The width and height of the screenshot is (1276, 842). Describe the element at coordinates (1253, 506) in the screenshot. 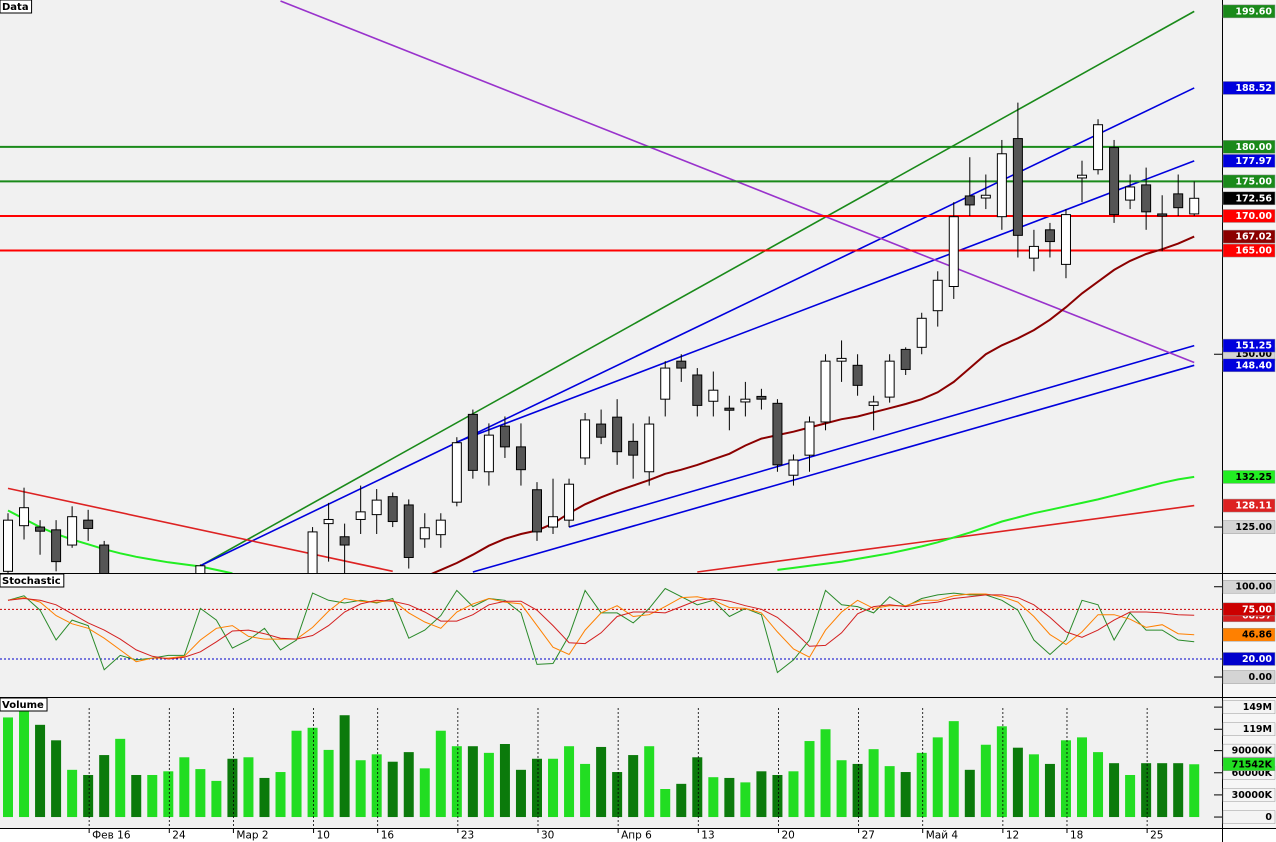

I see `axis-label: 128.11` at that location.